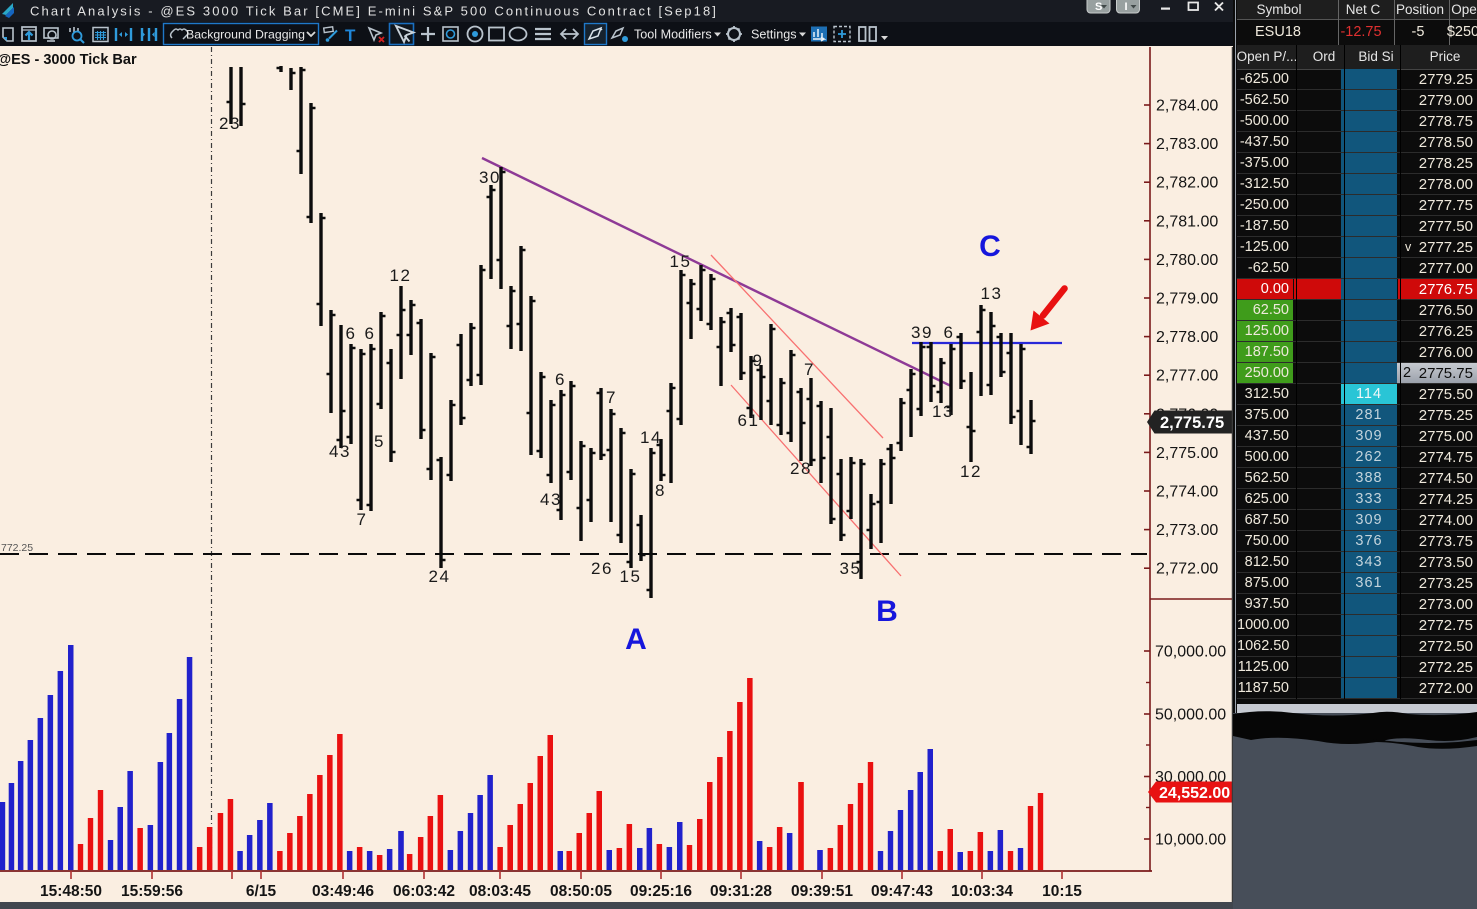 The image size is (1477, 909). I want to click on svg-text: B, so click(887, 611).